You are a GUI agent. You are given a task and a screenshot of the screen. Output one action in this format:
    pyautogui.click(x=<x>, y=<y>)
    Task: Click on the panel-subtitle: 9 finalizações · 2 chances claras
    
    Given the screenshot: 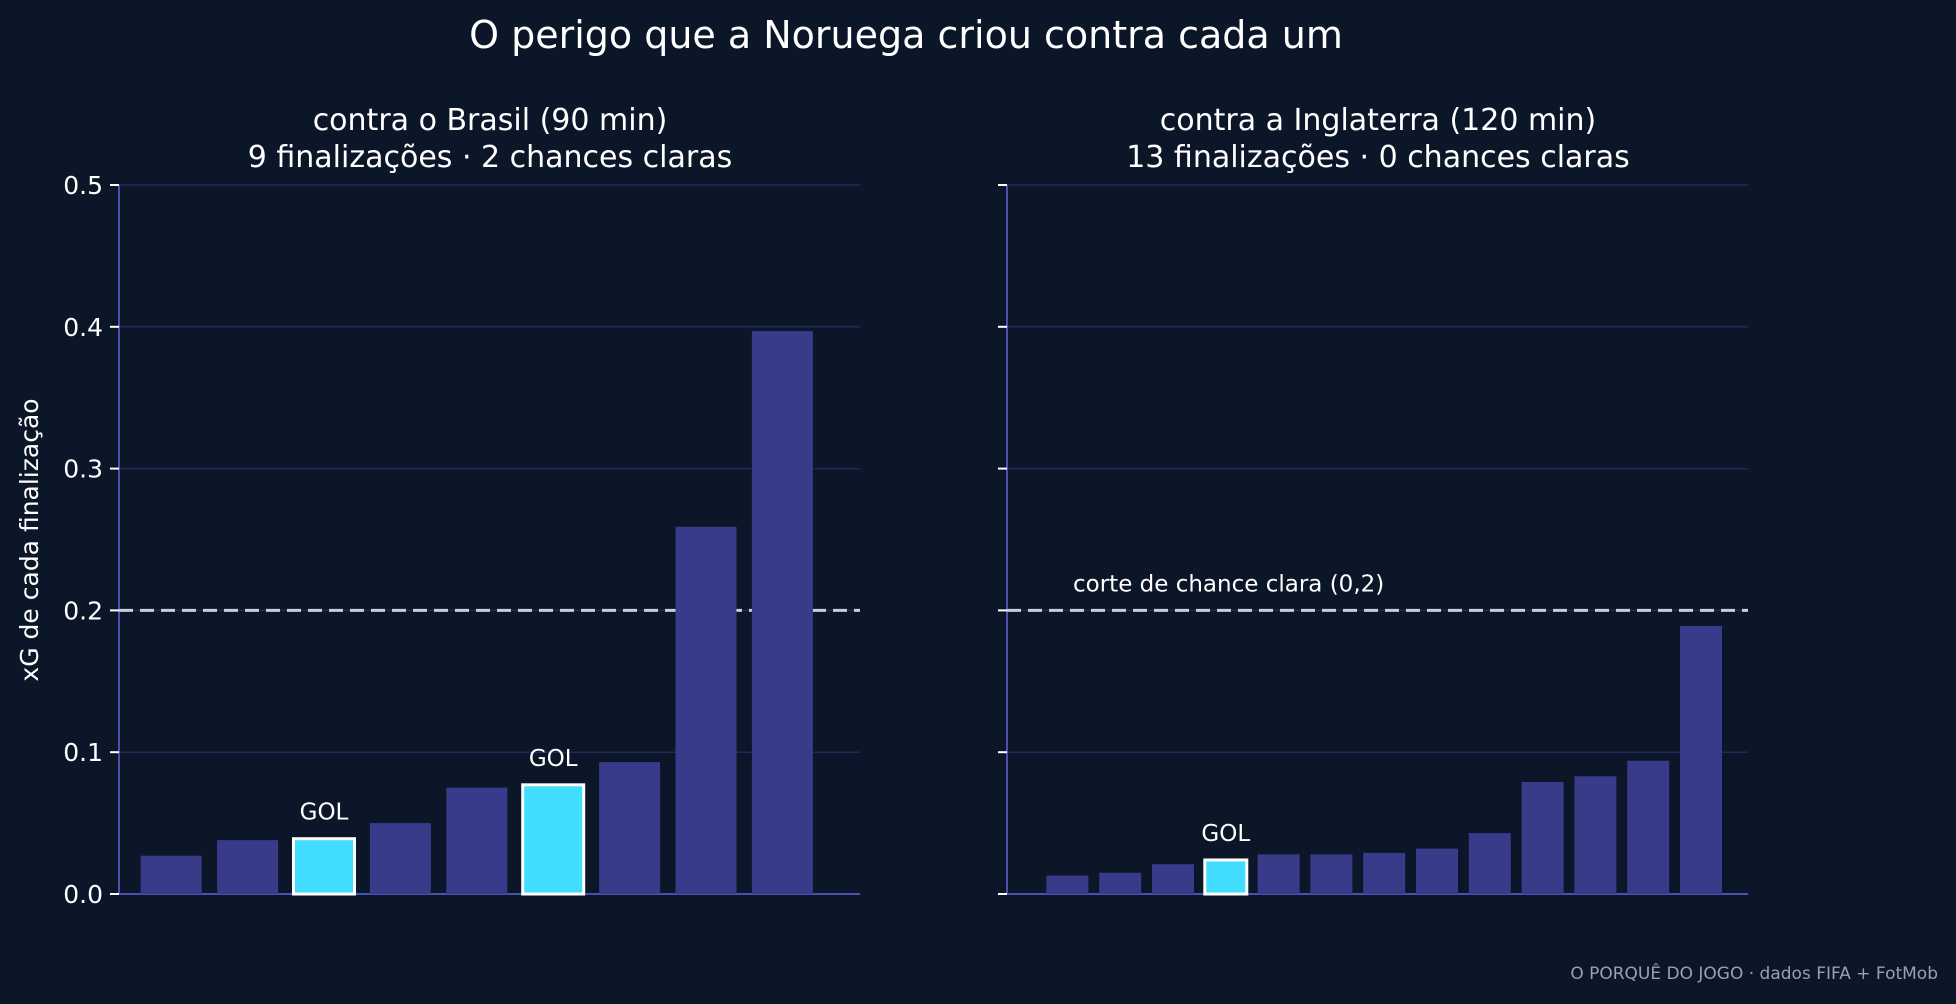 What is the action you would take?
    pyautogui.click(x=490, y=157)
    